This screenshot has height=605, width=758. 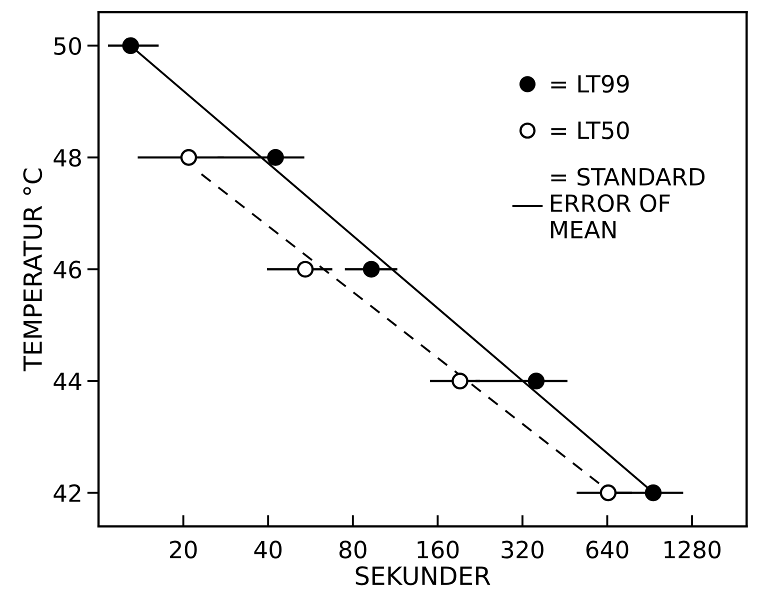 I want to click on y-axis-title: TEMPERATUR °C, so click(x=32, y=270).